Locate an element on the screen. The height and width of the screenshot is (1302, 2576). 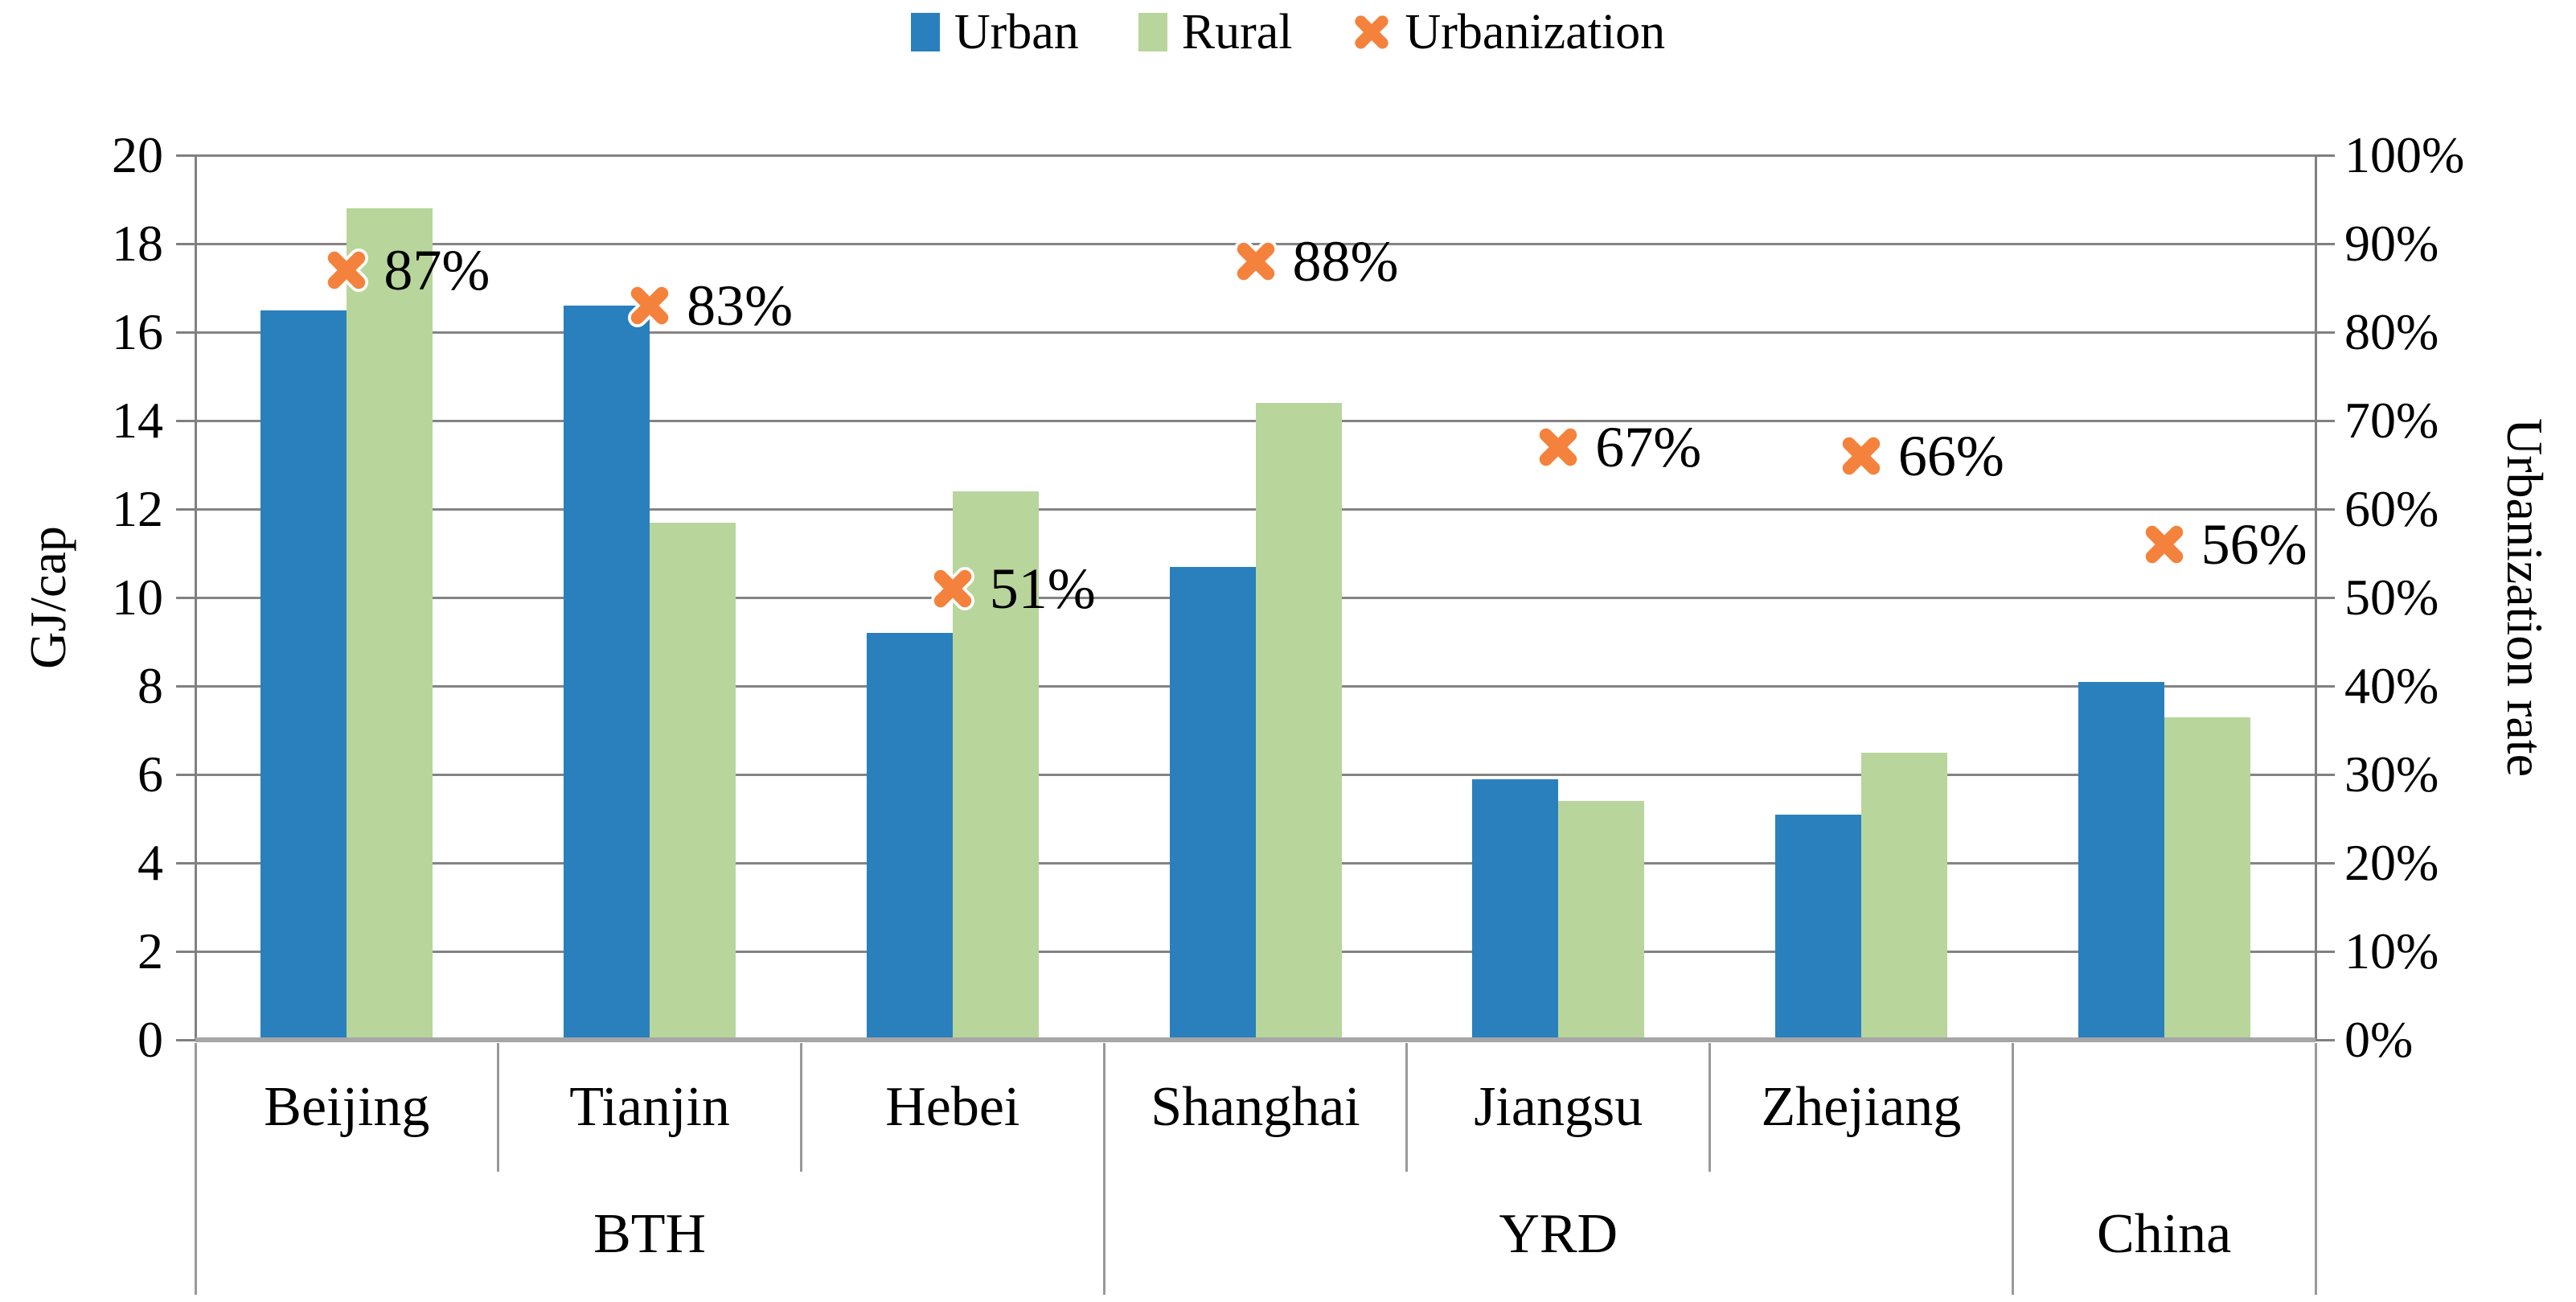
left-axis-tick-label: 20 is located at coordinates (137, 154).